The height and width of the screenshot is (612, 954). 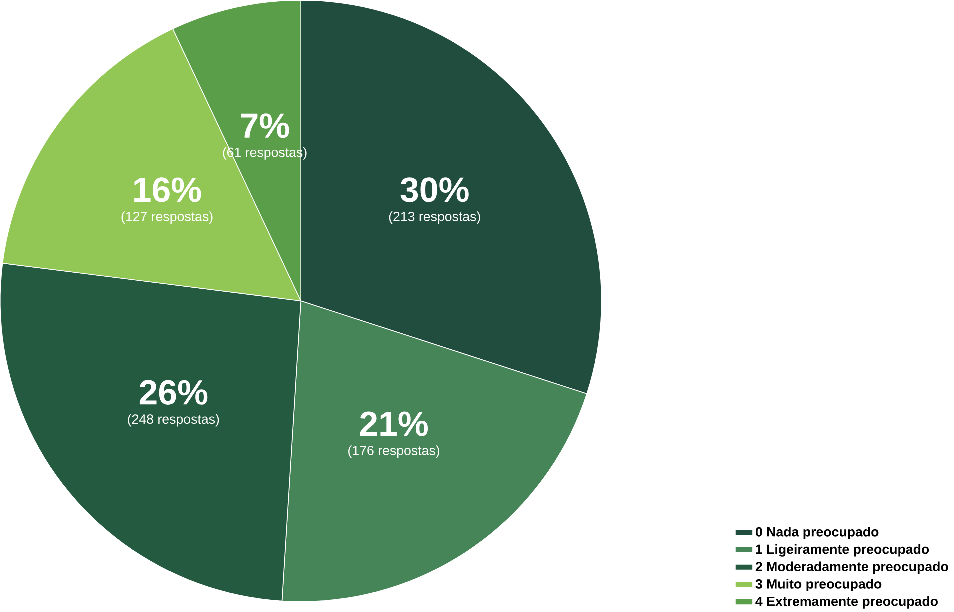 What do you see at coordinates (168, 190) in the screenshot?
I see `data-label: 16%` at bounding box center [168, 190].